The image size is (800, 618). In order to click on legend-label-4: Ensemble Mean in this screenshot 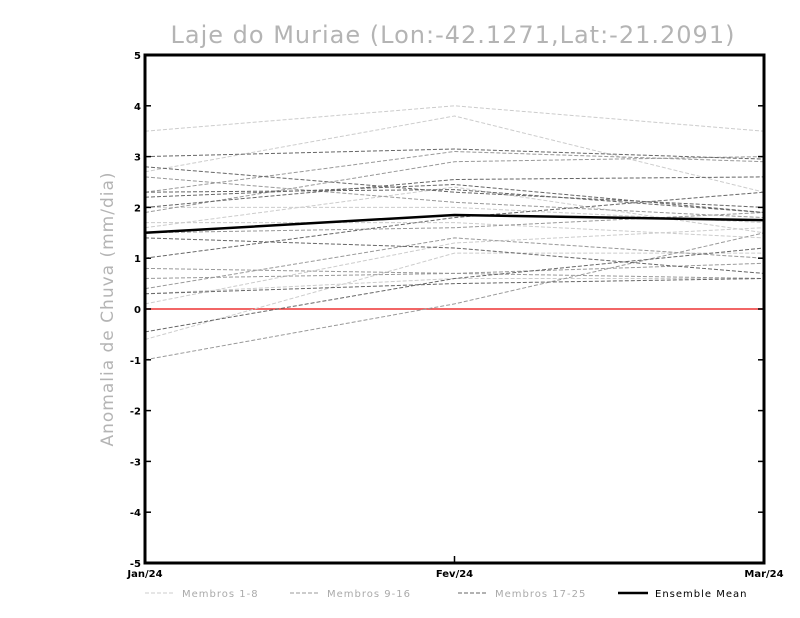, I will do `click(701, 594)`.